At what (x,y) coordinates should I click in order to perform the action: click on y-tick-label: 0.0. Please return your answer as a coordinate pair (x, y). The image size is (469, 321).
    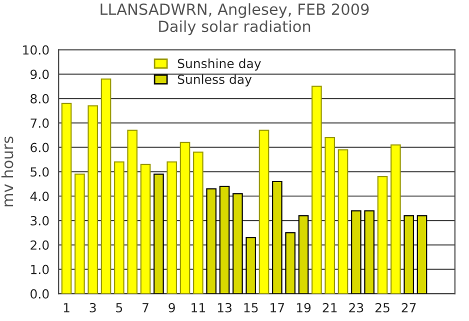
    Looking at the image, I should click on (39, 294).